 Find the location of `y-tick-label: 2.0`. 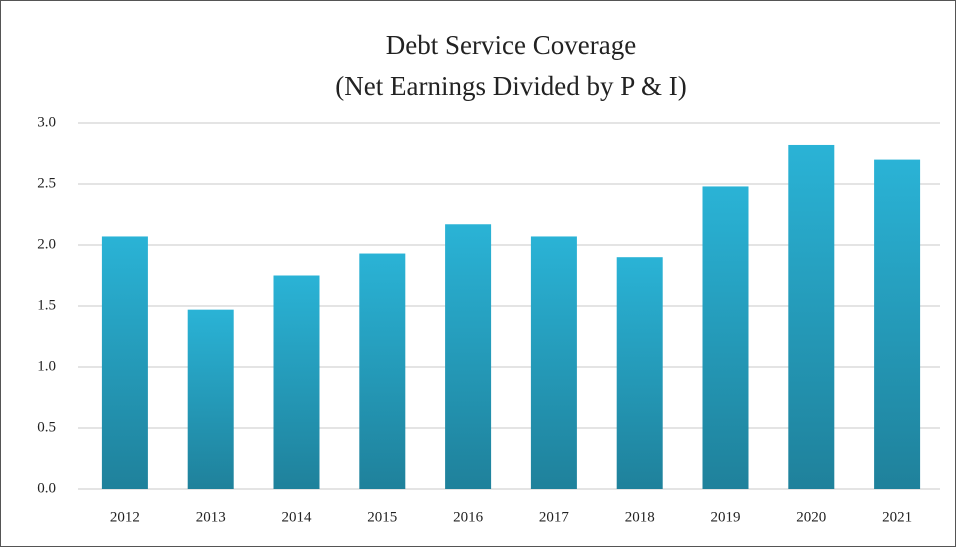

y-tick-label: 2.0 is located at coordinates (46, 244).